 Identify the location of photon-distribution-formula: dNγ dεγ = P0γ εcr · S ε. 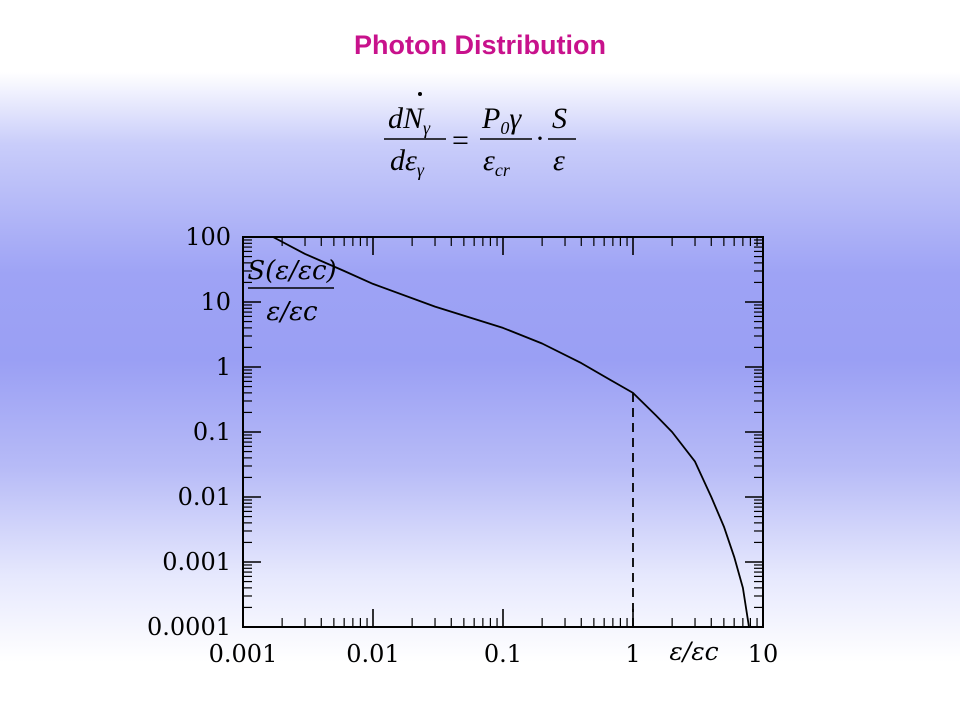
(480, 136).